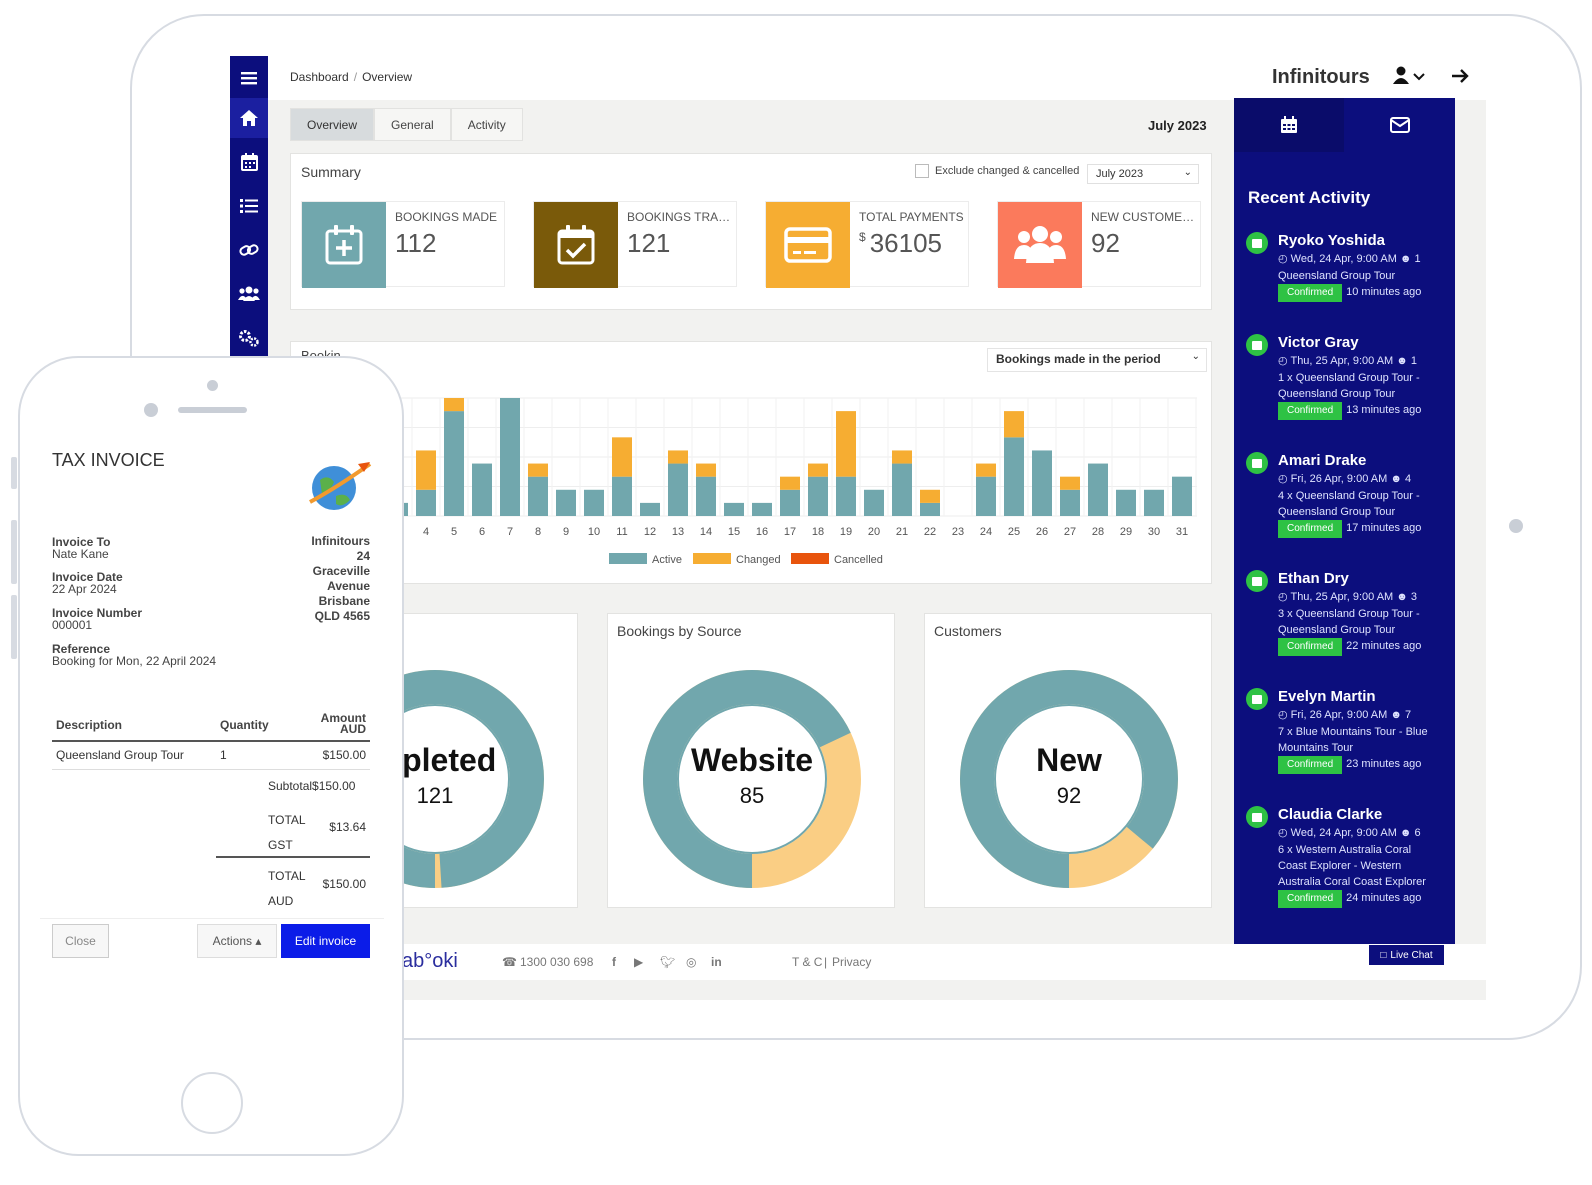 This screenshot has height=1185, width=1592. Describe the element at coordinates (244, 725) in the screenshot. I see `col-quantity: Quantity` at that location.